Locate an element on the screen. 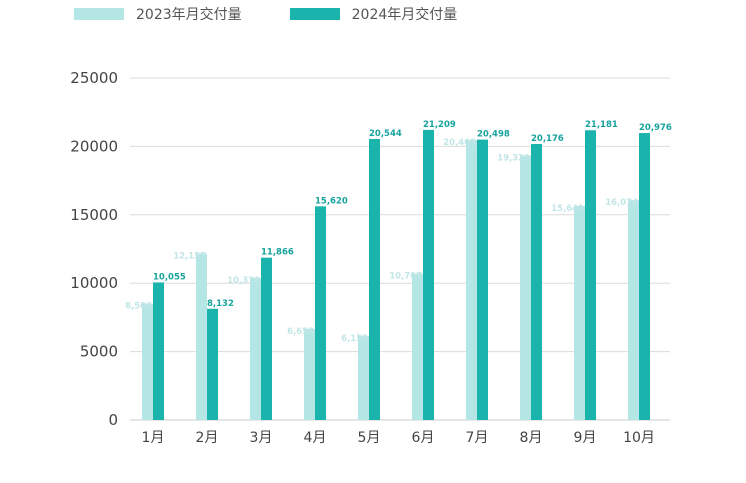 The image size is (746, 483). data-label-2024-4: 15,620 is located at coordinates (331, 201).